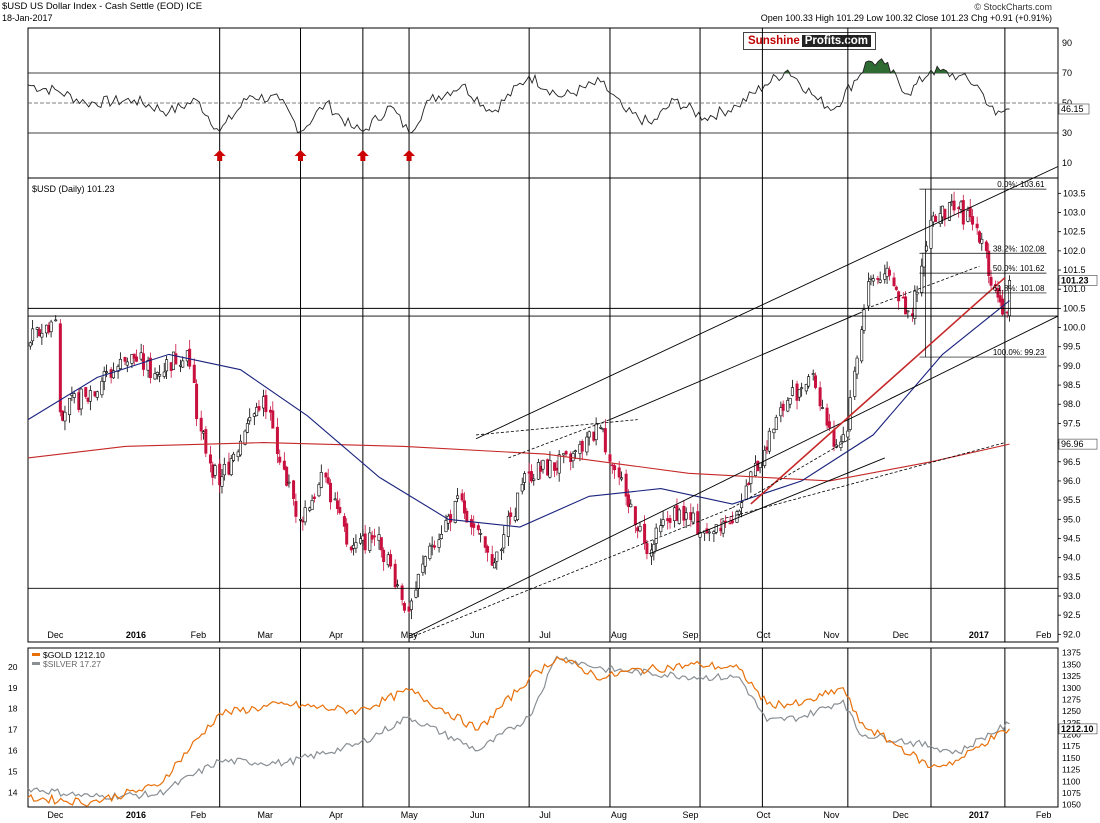 The height and width of the screenshot is (823, 1100). What do you see at coordinates (1072, 109) in the screenshot?
I see `rsi-value-label: 46.15` at bounding box center [1072, 109].